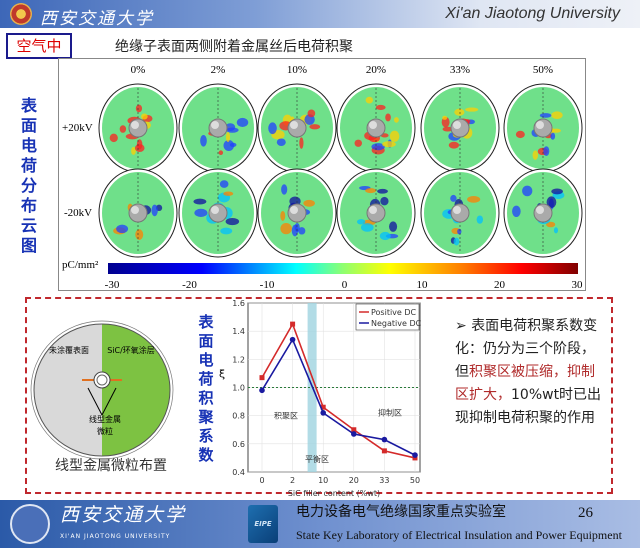 This screenshot has height=548, width=640. Describe the element at coordinates (21, 14) in the screenshot. I see `university-logo` at that location.